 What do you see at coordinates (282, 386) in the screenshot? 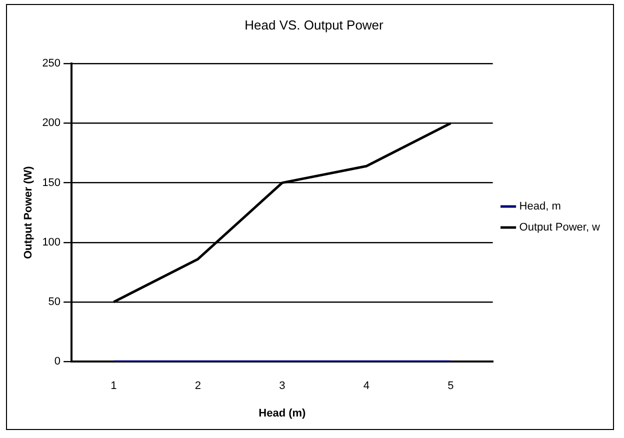
I see `x-tick-label: 3` at bounding box center [282, 386].